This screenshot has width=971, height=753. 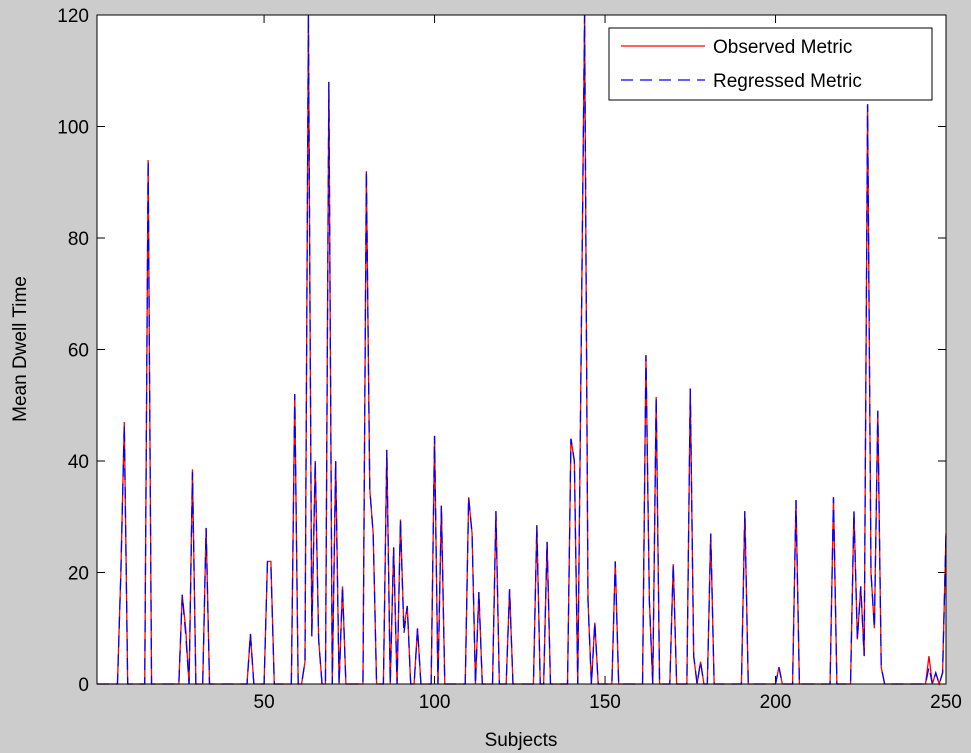 What do you see at coordinates (770, 64) in the screenshot?
I see `legend-box` at bounding box center [770, 64].